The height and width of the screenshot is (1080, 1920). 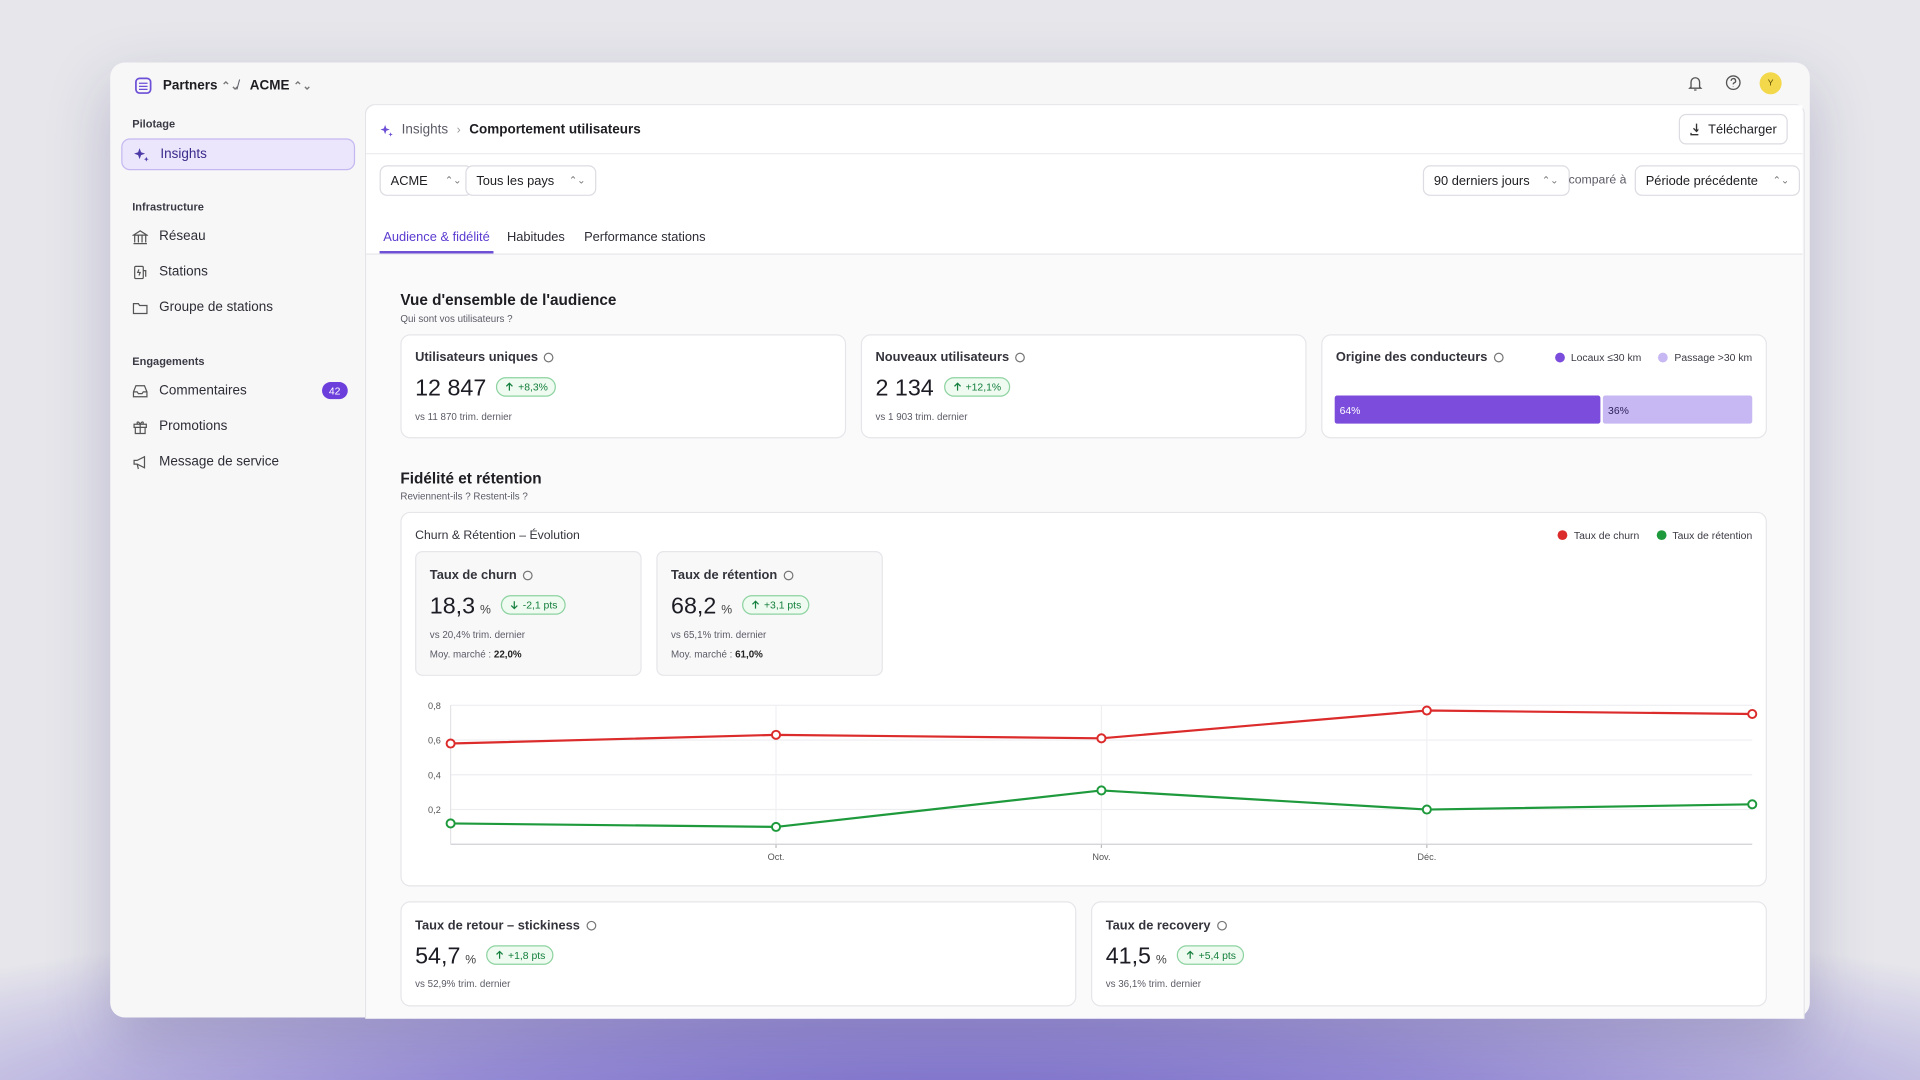 What do you see at coordinates (456, 319) in the screenshot?
I see `section-subtitle: Qui sont vos utilisateurs ?` at bounding box center [456, 319].